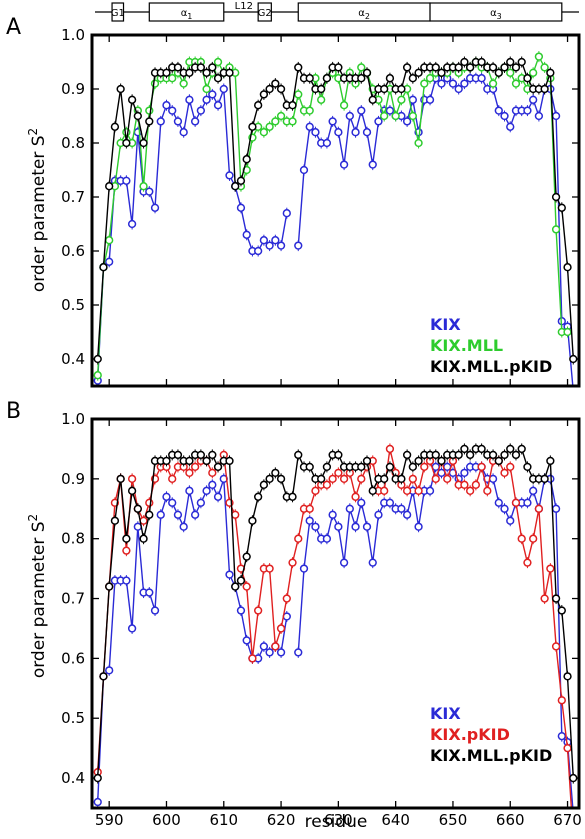  I want to click on y-axis-label-b: order parameter S2, so click(37, 596).